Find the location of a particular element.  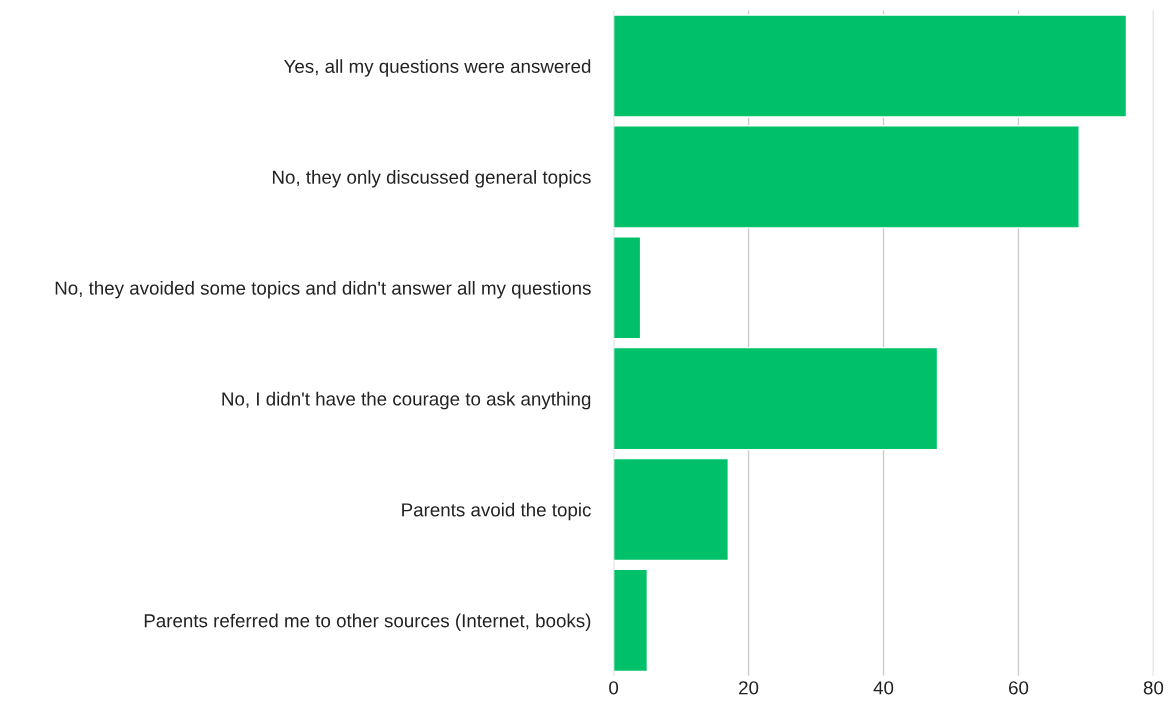

y-tick-label: No, they avoided some topics and didn't answer all my questions is located at coordinates (323, 289).